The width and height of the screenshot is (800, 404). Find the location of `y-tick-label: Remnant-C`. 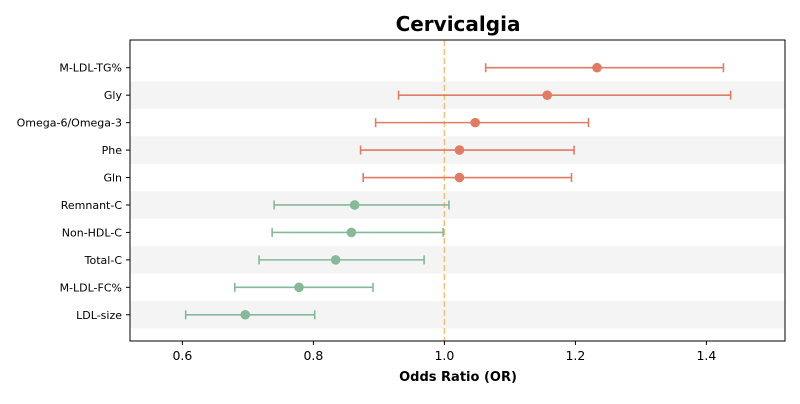

y-tick-label: Remnant-C is located at coordinates (92, 205).